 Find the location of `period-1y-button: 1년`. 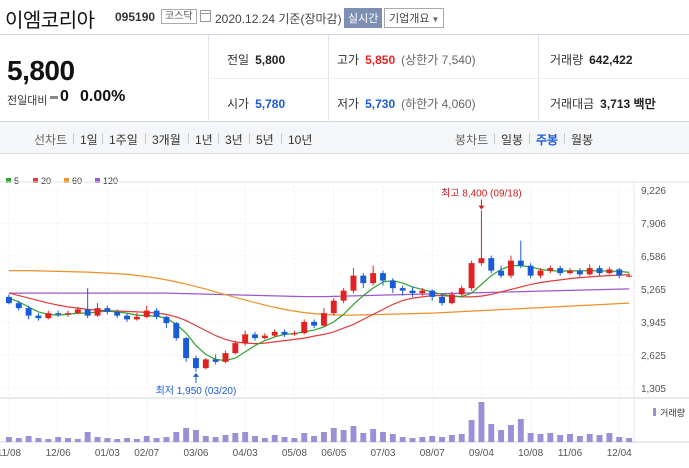

period-1y-button: 1년 is located at coordinates (204, 140).